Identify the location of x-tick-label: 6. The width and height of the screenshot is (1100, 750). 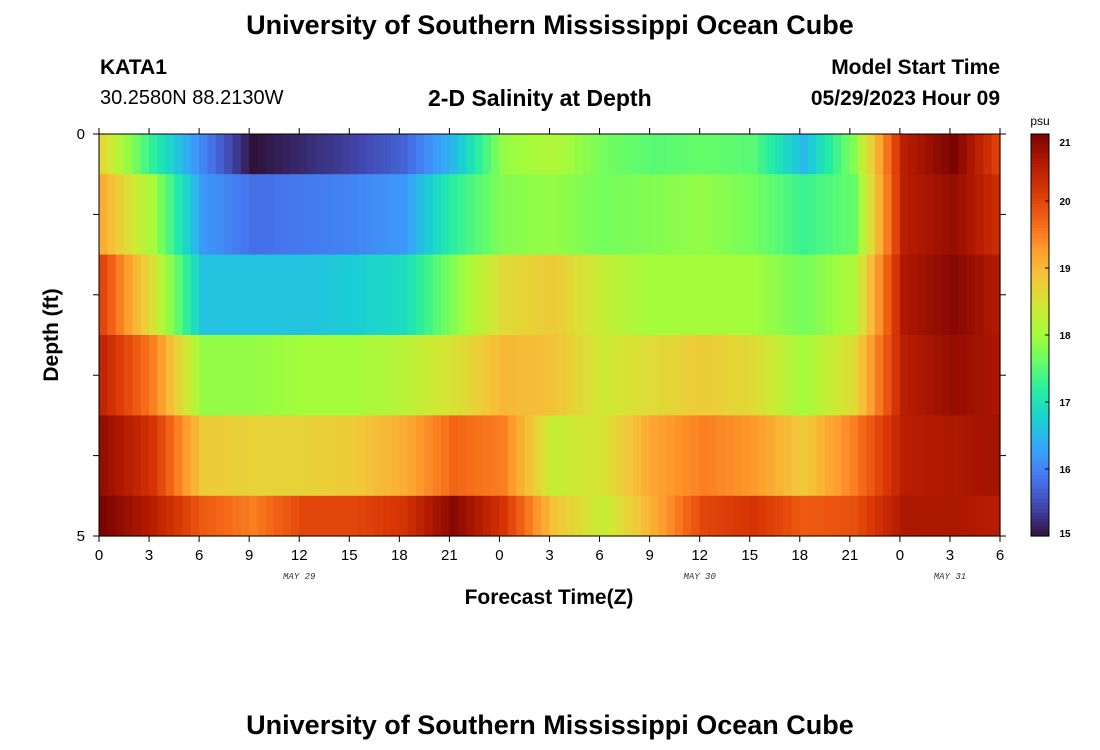
(1000, 555).